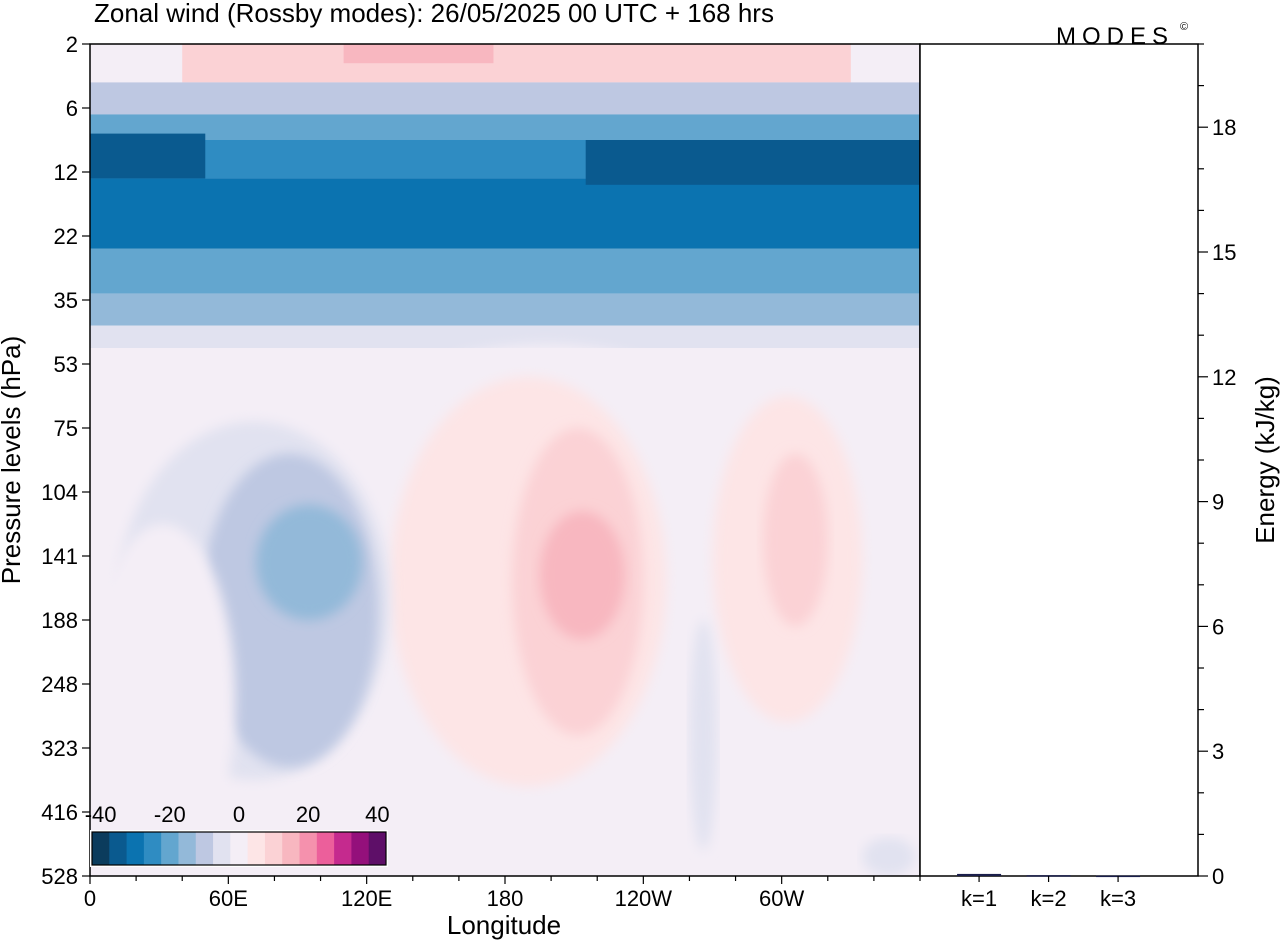  Describe the element at coordinates (59, 876) in the screenshot. I see `y-tick-label: 528` at that location.